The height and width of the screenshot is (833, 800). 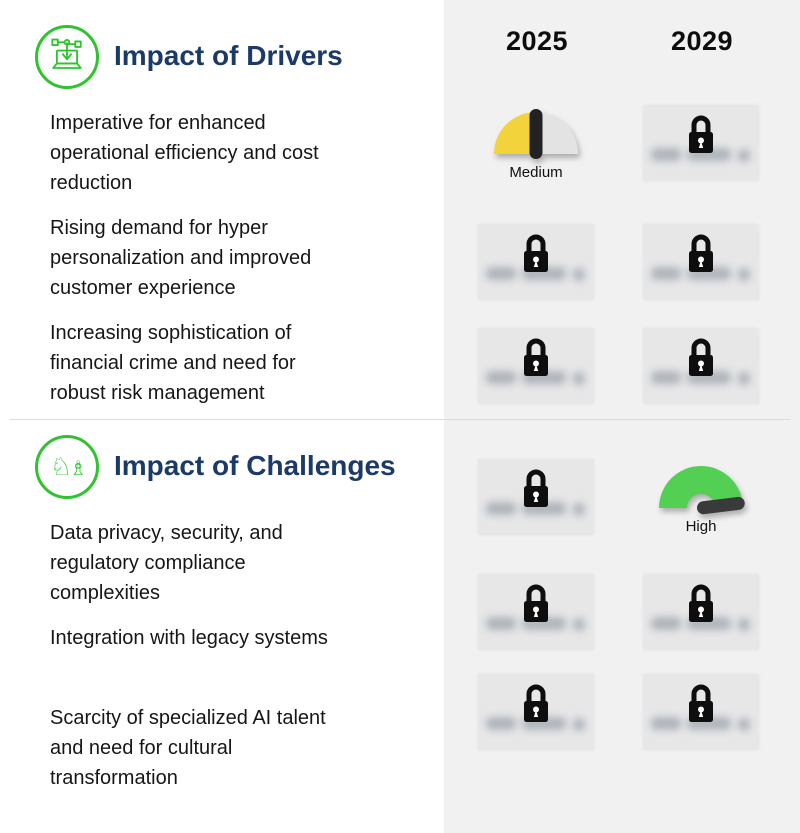 What do you see at coordinates (536, 172) in the screenshot?
I see `gauge-value-label: Medium` at bounding box center [536, 172].